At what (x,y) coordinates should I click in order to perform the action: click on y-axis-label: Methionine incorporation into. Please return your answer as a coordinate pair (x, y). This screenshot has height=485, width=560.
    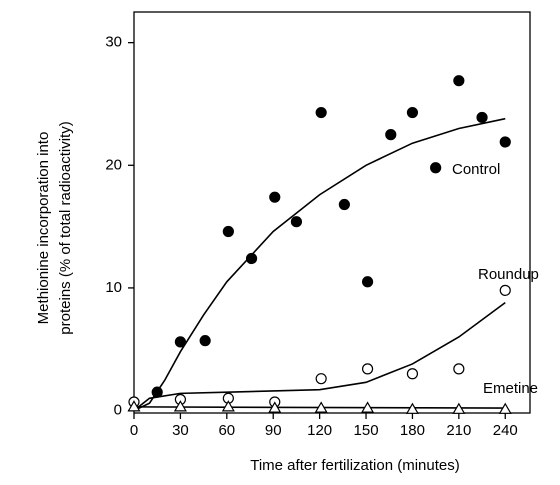
    Looking at the image, I should click on (43, 228).